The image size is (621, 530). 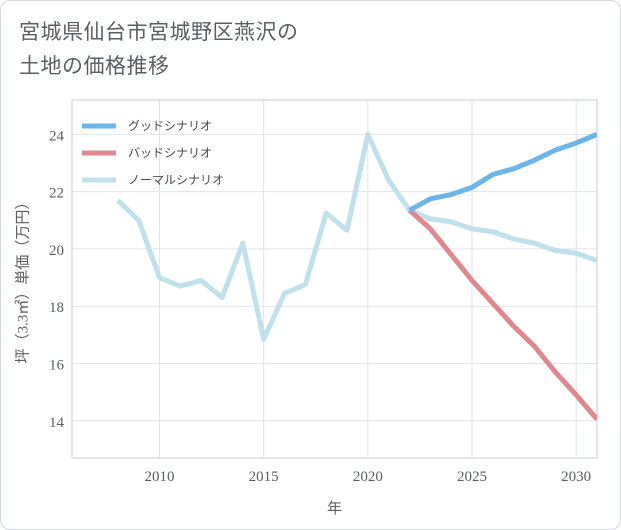 I want to click on y-tick-label: 16, so click(x=57, y=365).